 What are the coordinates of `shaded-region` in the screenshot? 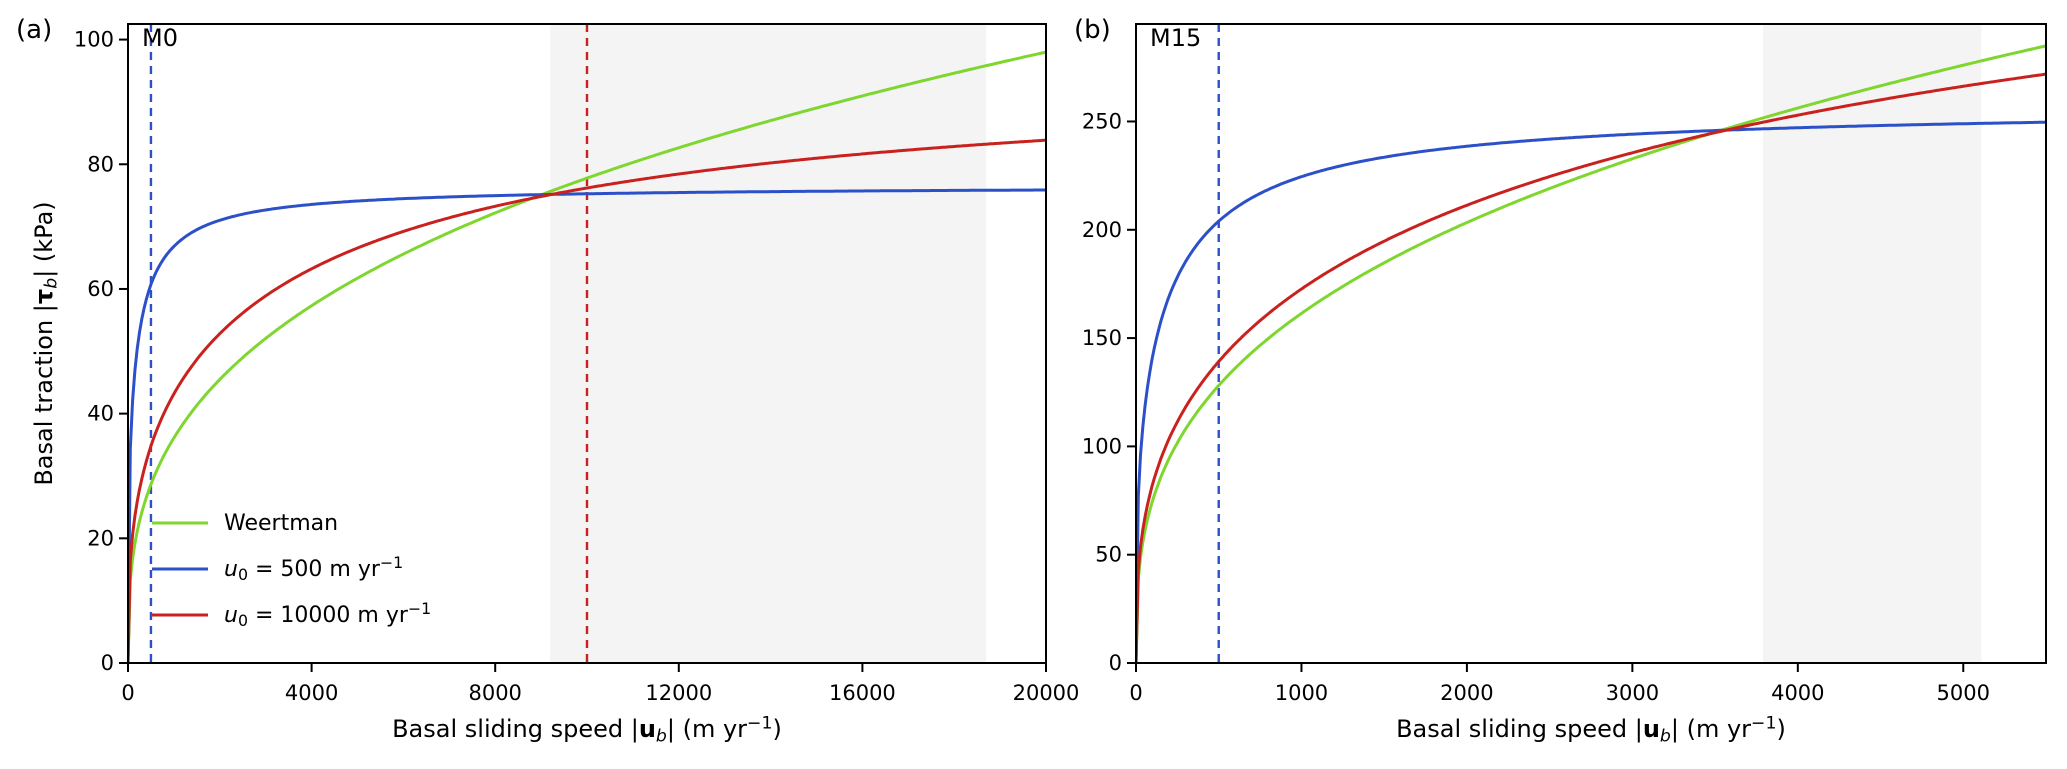 It's located at (1872, 343).